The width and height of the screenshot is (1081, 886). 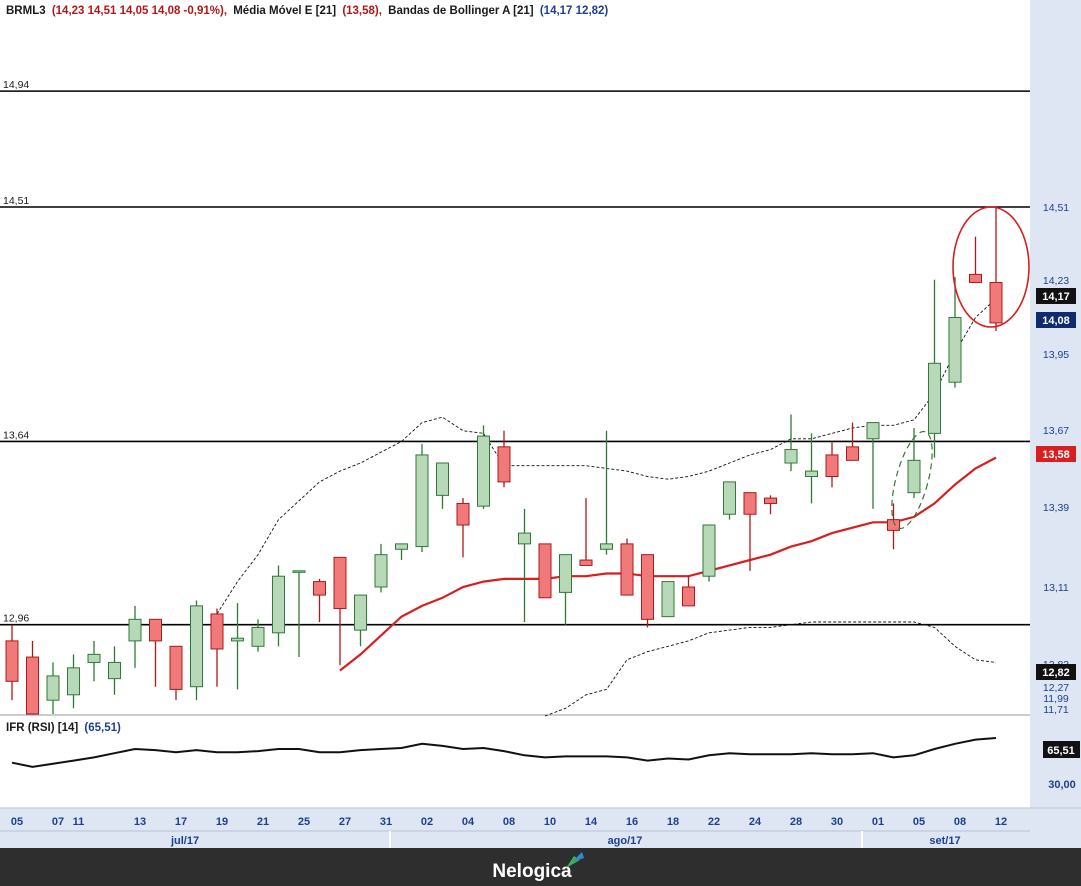 What do you see at coordinates (1061, 749) in the screenshot?
I see `rsi-badge-bg` at bounding box center [1061, 749].